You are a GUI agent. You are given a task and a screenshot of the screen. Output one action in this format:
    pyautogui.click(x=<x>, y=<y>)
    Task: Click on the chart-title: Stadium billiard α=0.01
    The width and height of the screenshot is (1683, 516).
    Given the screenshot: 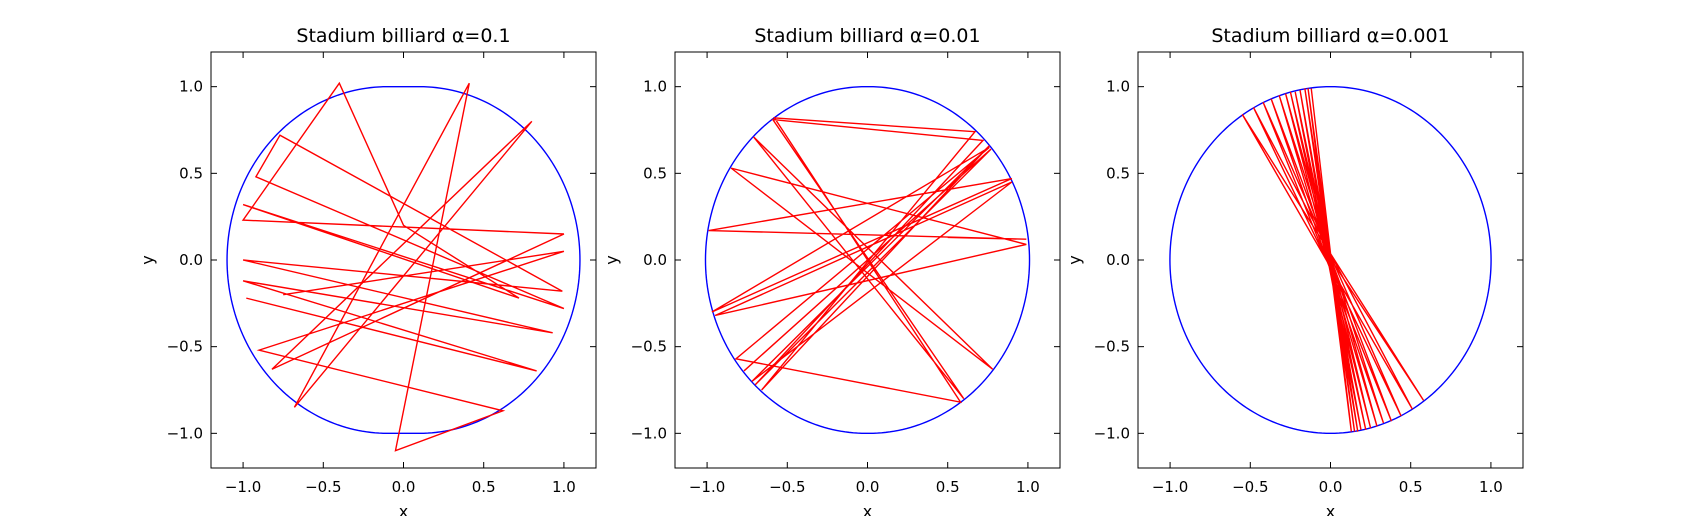 What is the action you would take?
    pyautogui.click(x=867, y=36)
    